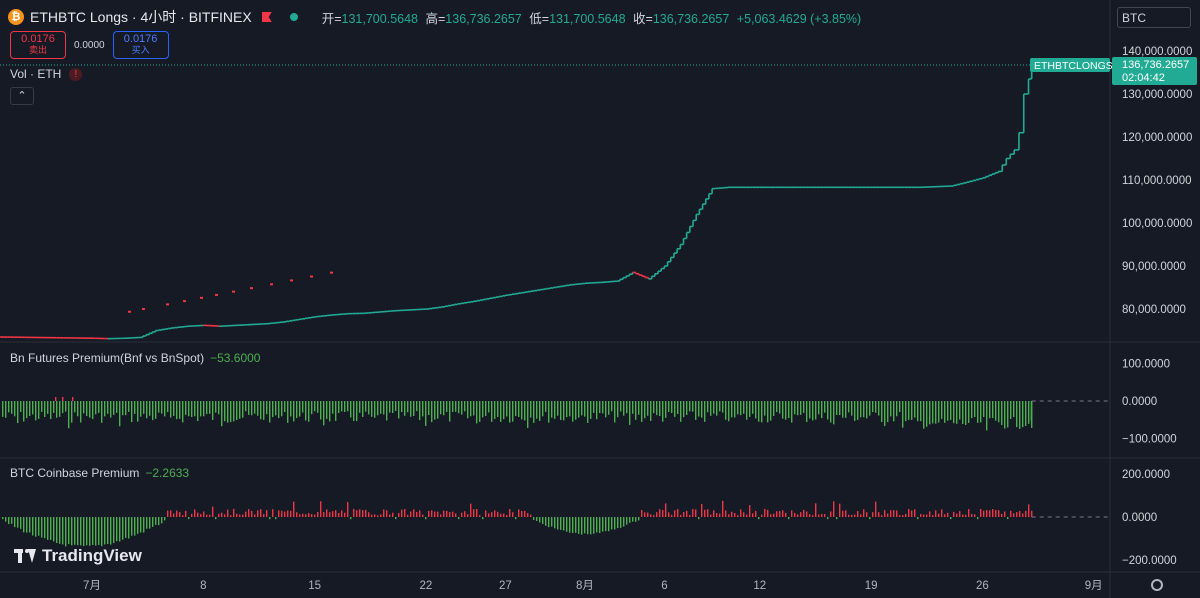 This screenshot has height=598, width=1200. What do you see at coordinates (140, 45) in the screenshot?
I see `buy-button: 0.0176 买入` at bounding box center [140, 45].